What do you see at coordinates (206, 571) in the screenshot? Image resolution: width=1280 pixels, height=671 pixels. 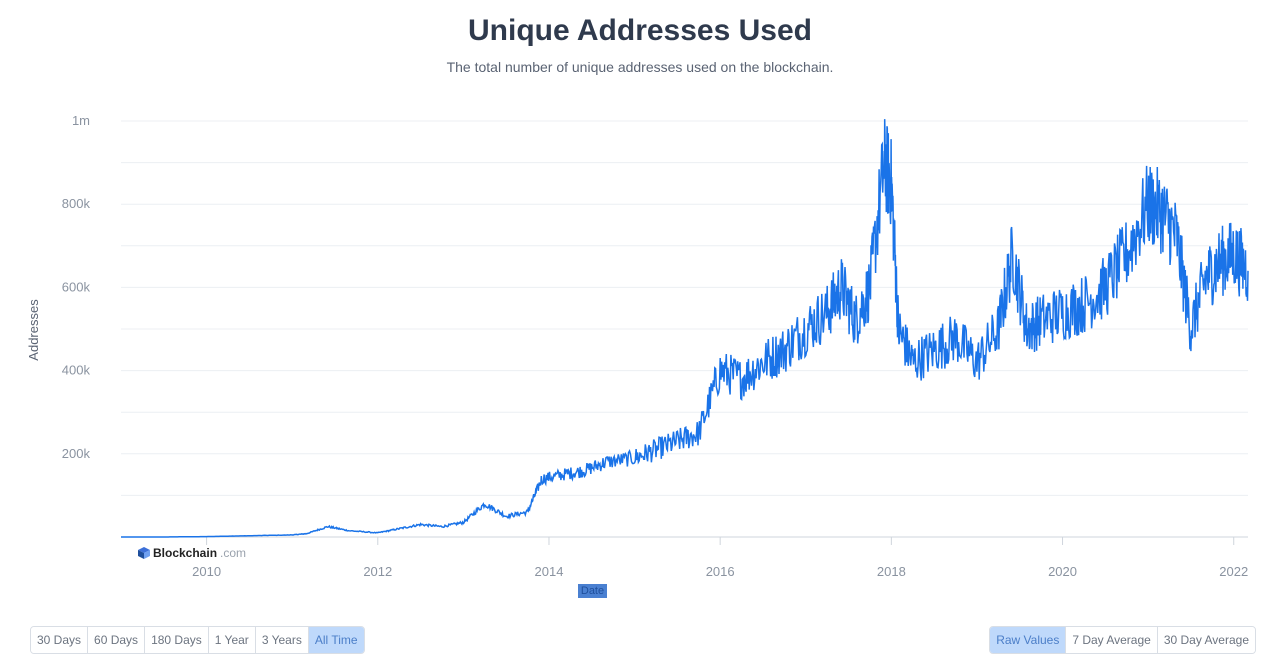 I see `x-tick-label: 2010` at bounding box center [206, 571].